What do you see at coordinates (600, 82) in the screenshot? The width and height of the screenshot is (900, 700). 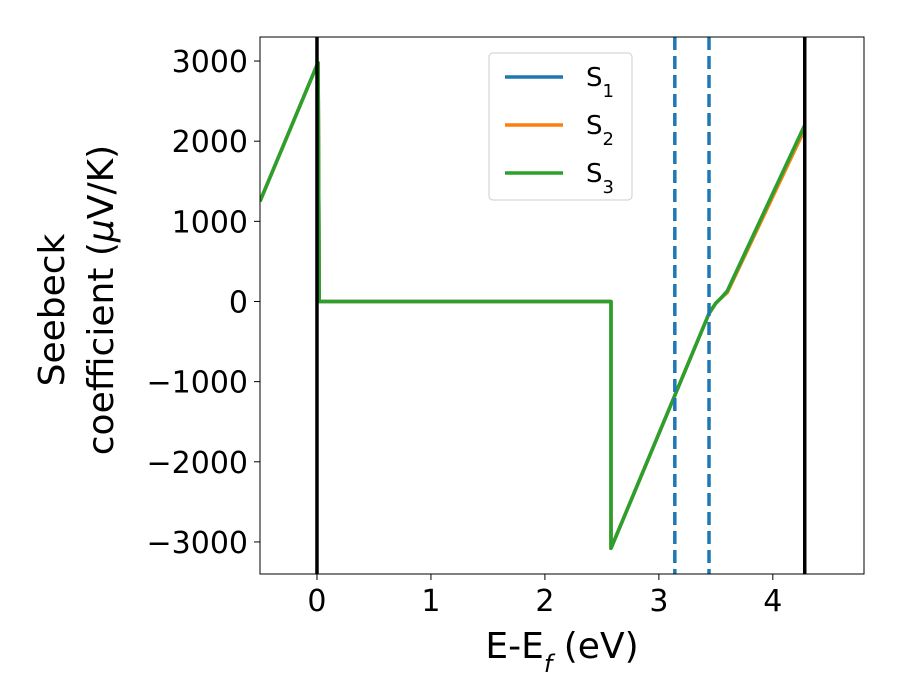 I see `legend-label-s1: S1` at bounding box center [600, 82].